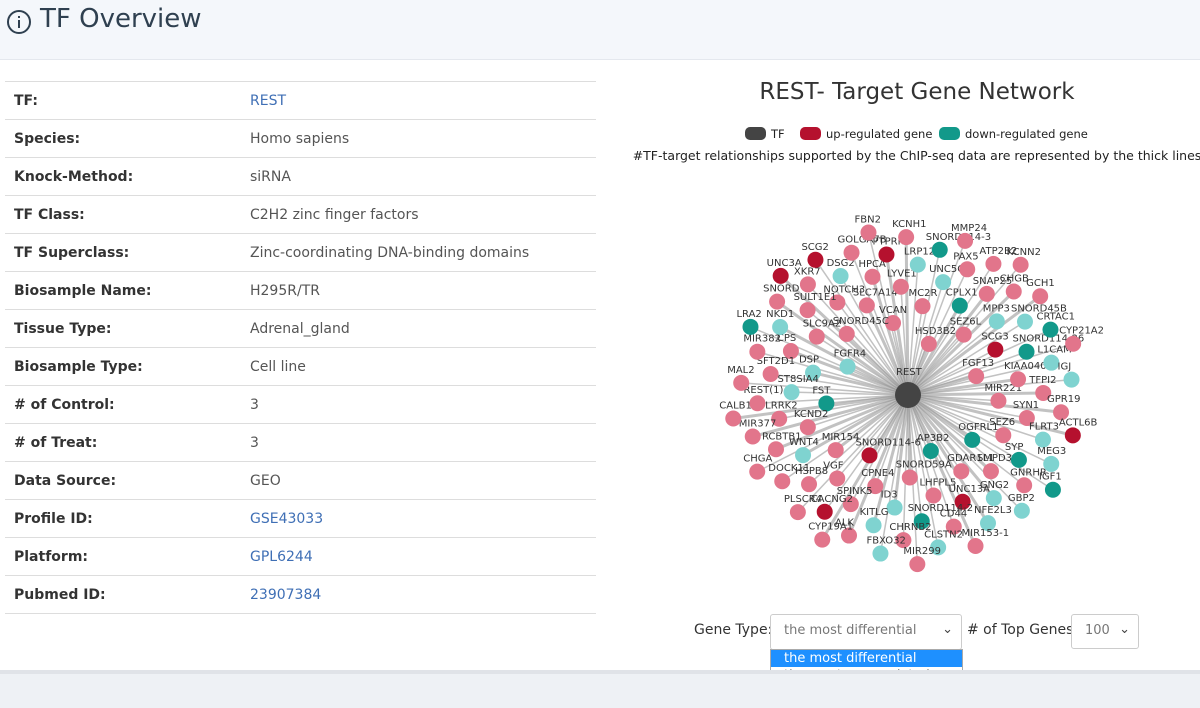 The image size is (1200, 708). What do you see at coordinates (908, 395) in the screenshot?
I see `tf-node` at bounding box center [908, 395].